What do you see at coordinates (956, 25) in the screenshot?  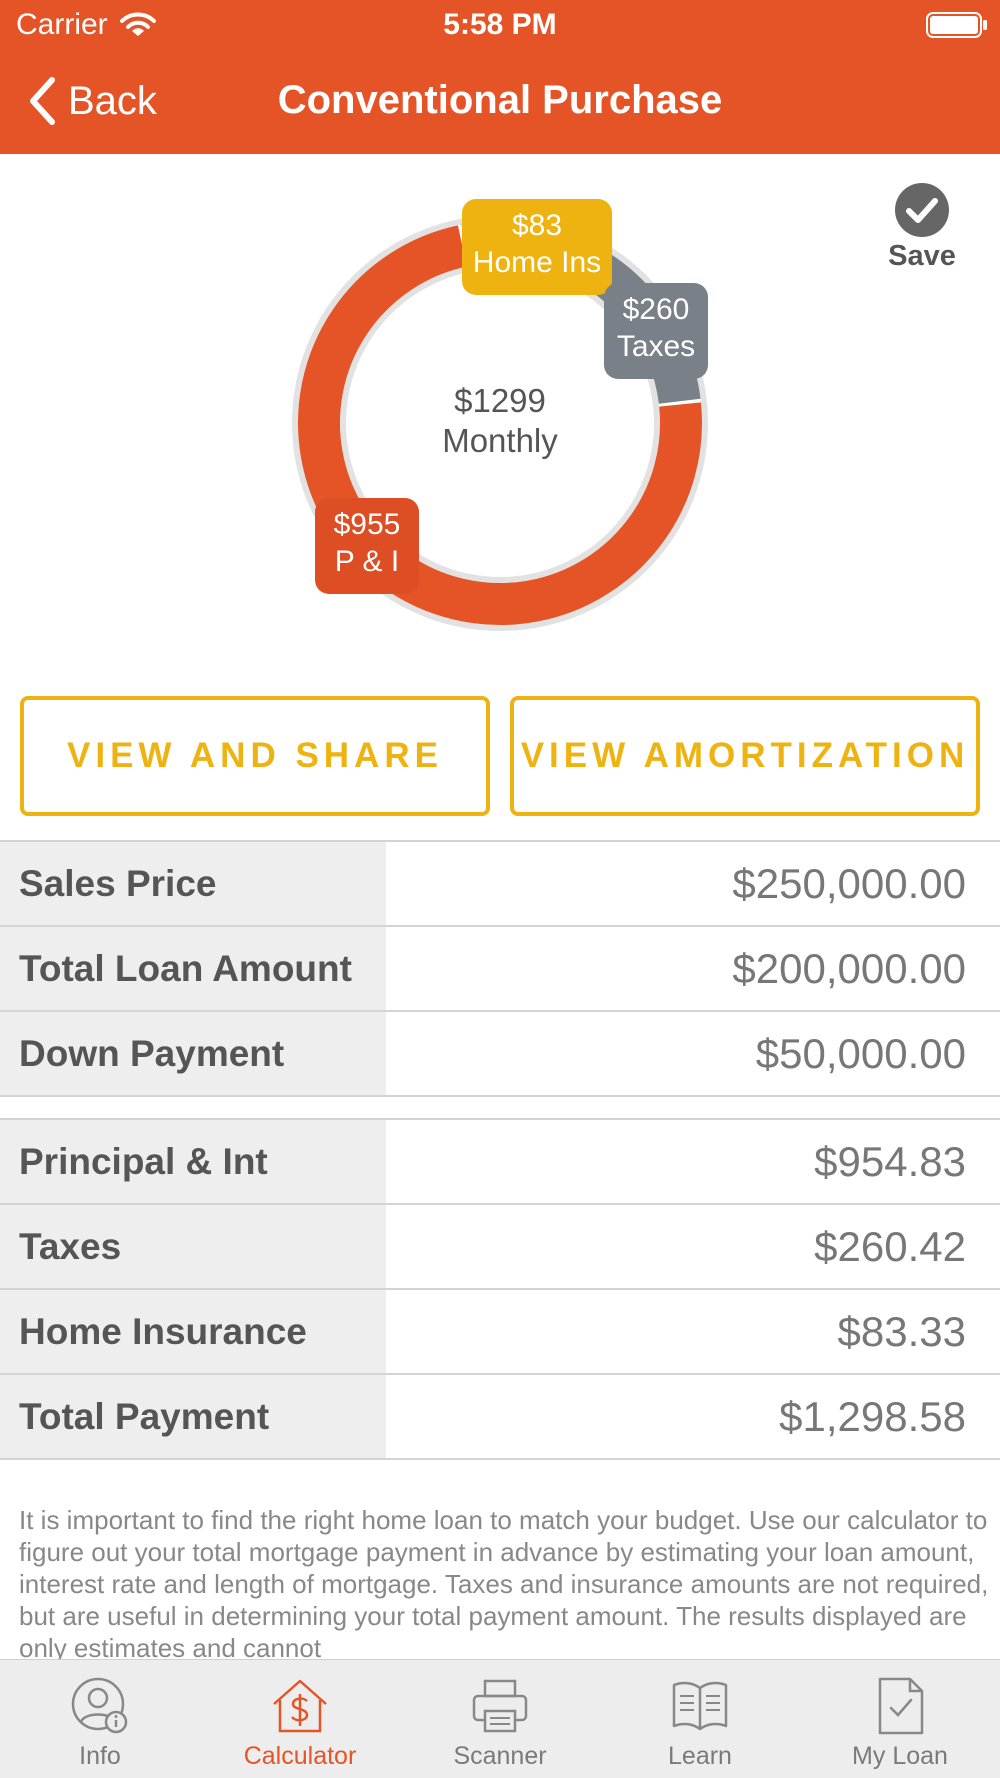 I see `battery-icon` at bounding box center [956, 25].